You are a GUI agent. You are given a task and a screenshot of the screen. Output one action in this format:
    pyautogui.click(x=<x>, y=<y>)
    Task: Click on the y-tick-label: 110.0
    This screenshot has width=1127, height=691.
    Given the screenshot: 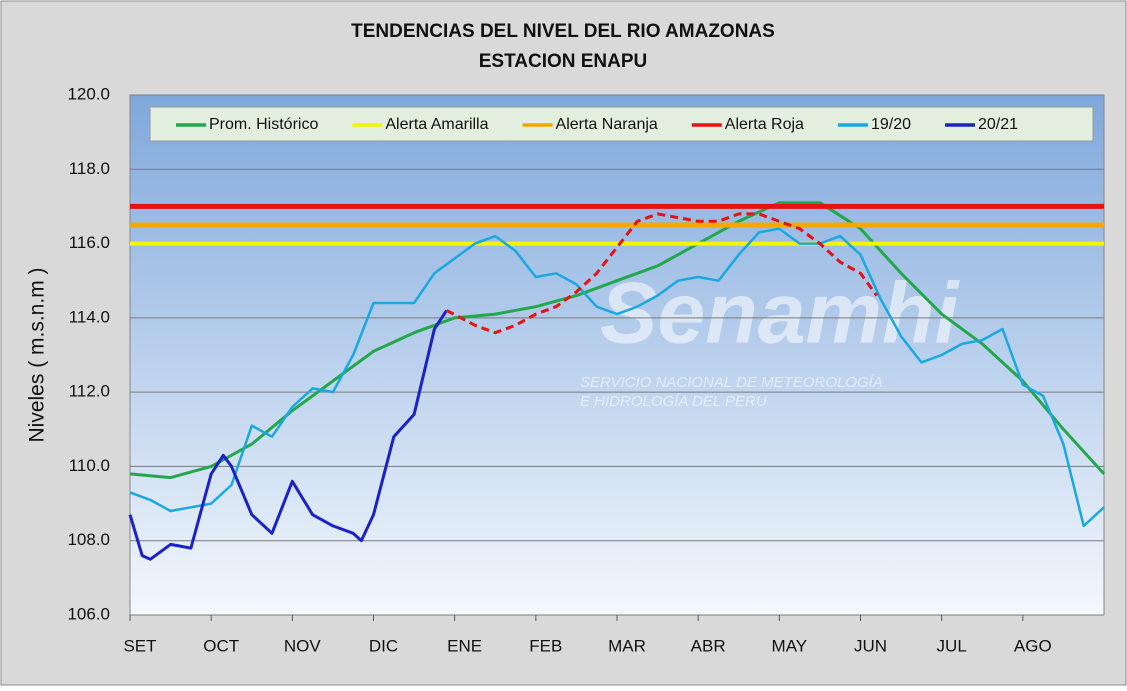 What is the action you would take?
    pyautogui.click(x=89, y=465)
    